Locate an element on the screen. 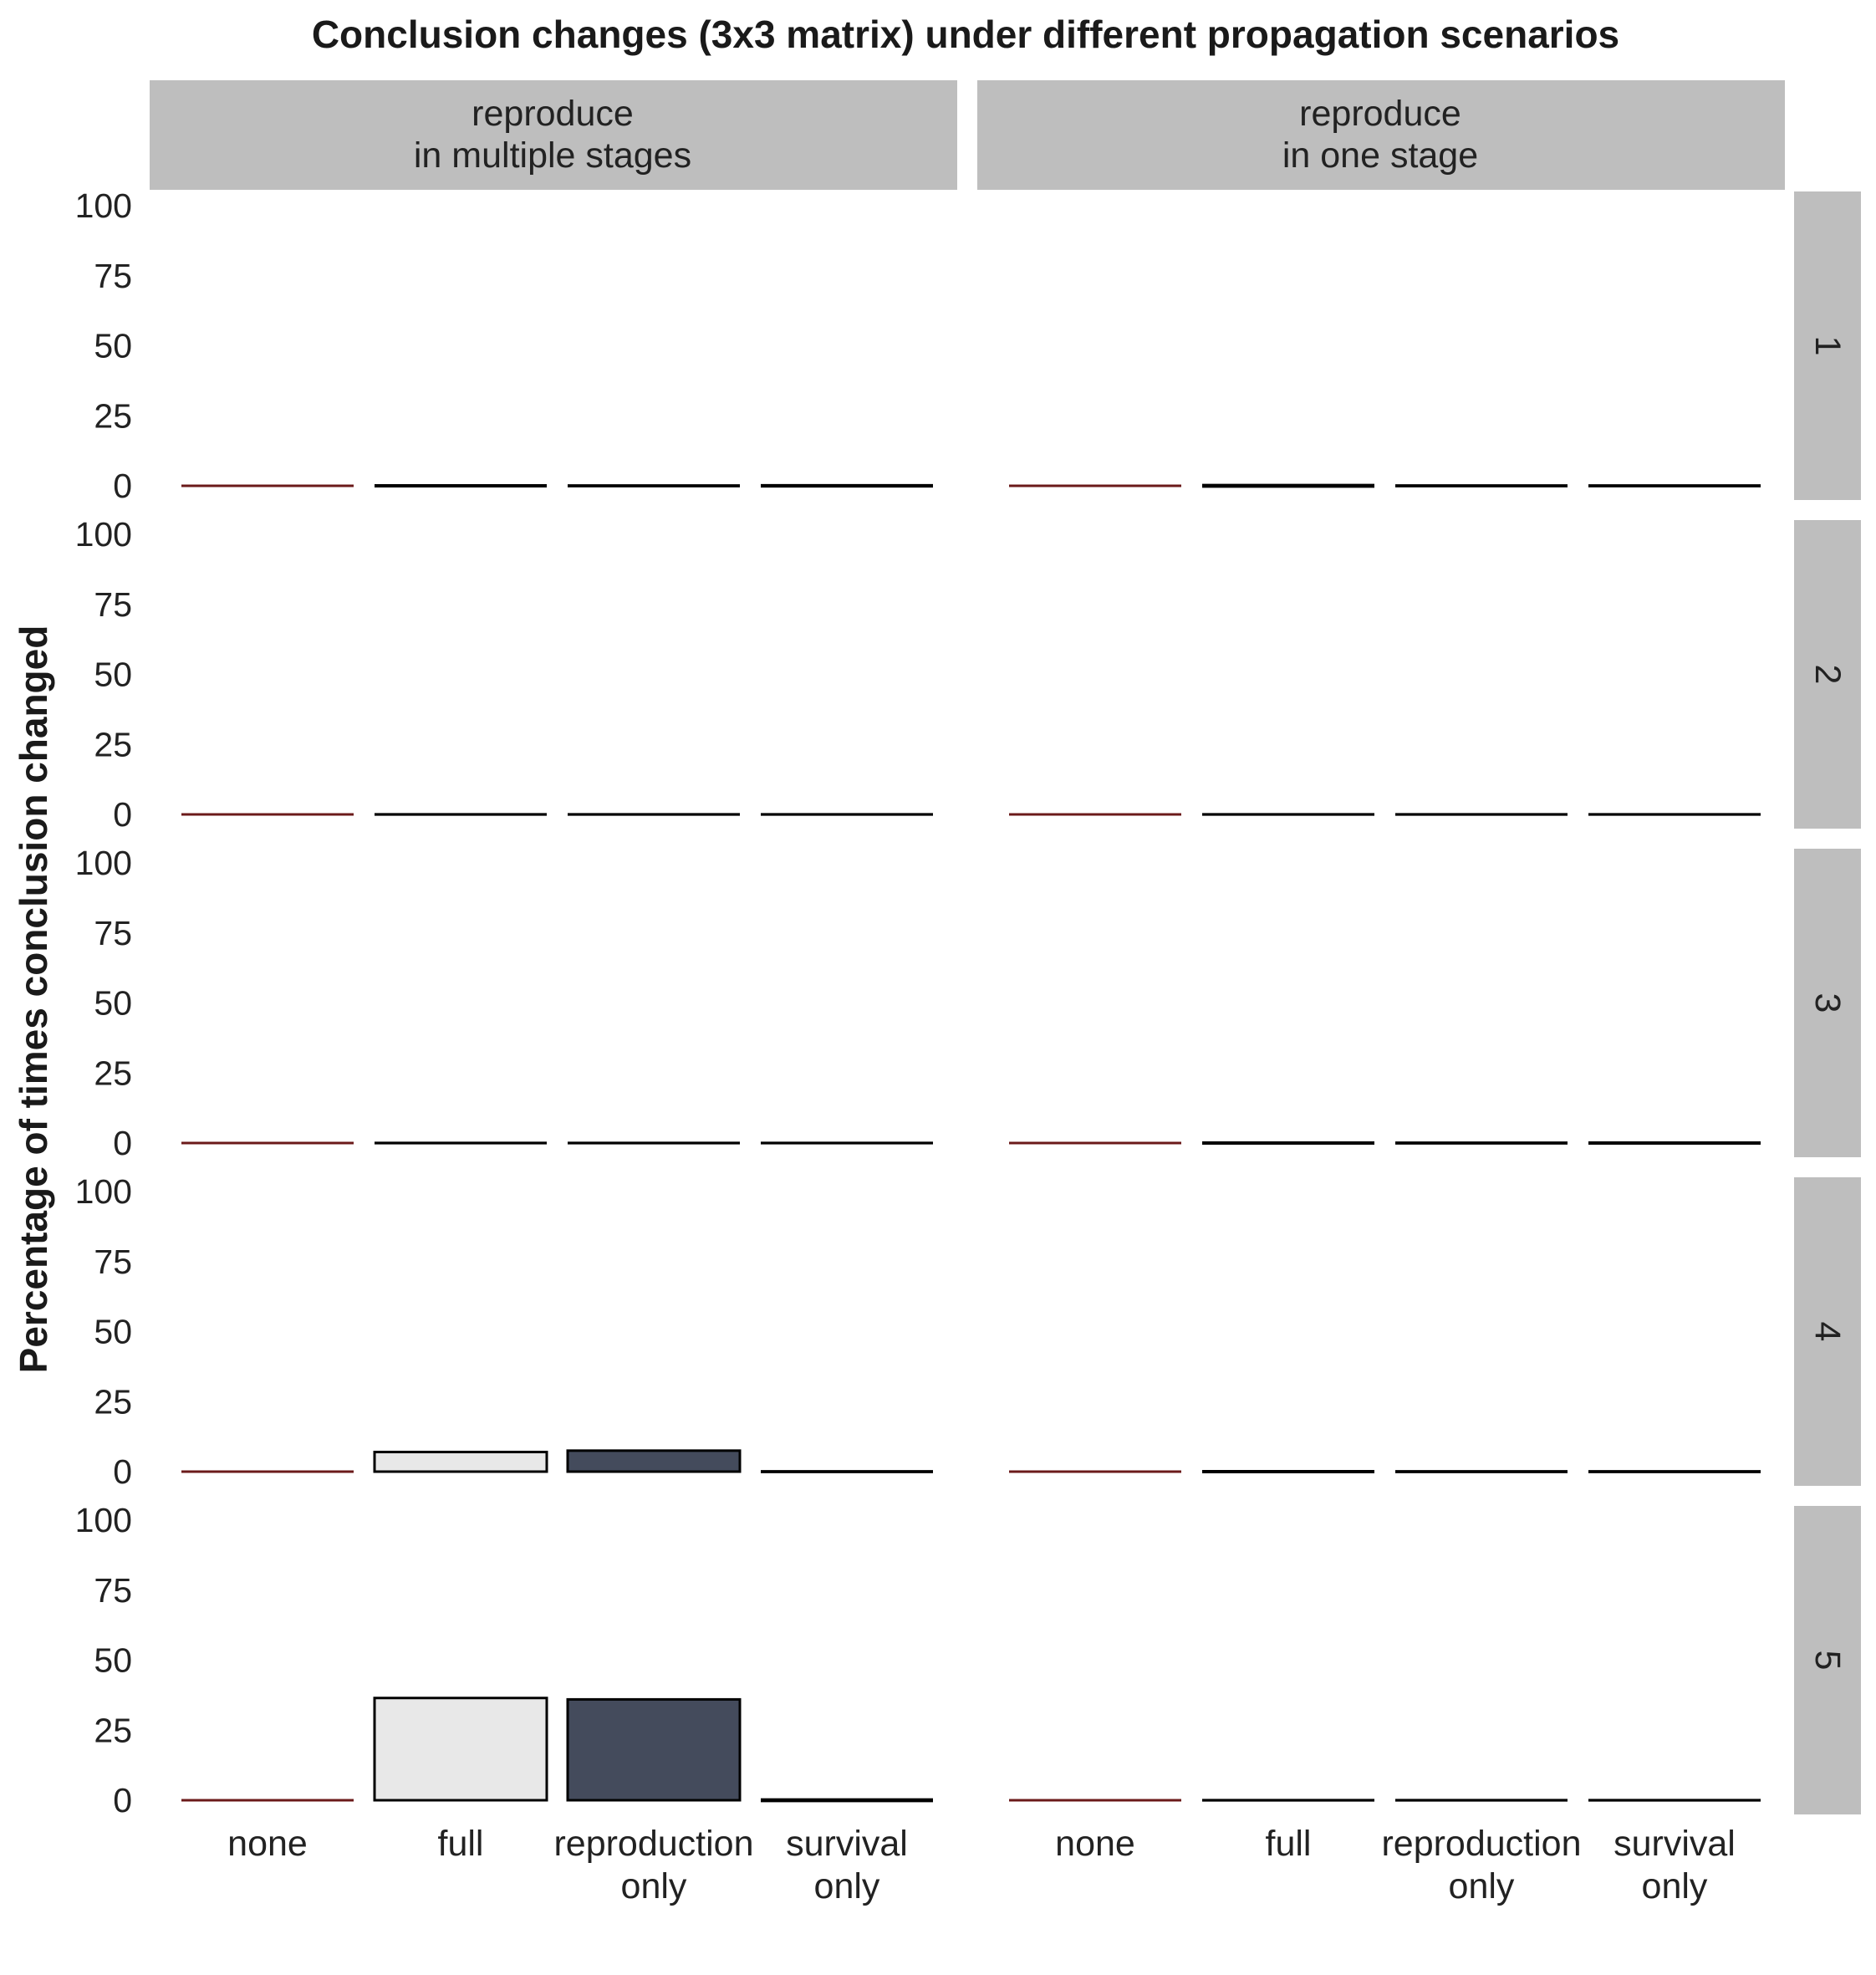 This screenshot has height=1975, width=1876. column-strip-label-2-line2: in one stage is located at coordinates (1380, 155).